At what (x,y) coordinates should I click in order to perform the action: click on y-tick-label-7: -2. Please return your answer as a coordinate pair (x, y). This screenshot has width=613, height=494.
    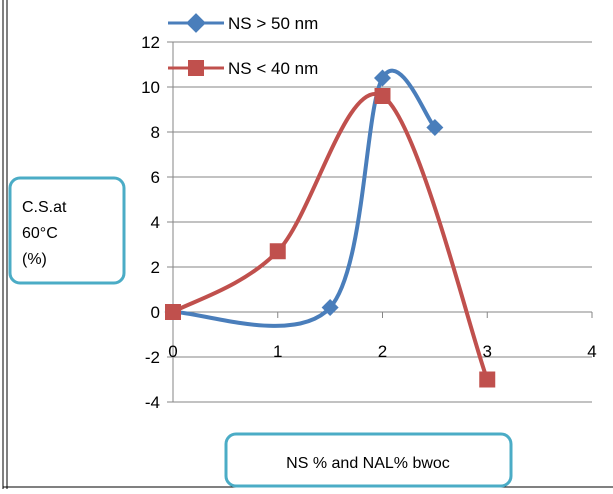
    Looking at the image, I should click on (152, 357).